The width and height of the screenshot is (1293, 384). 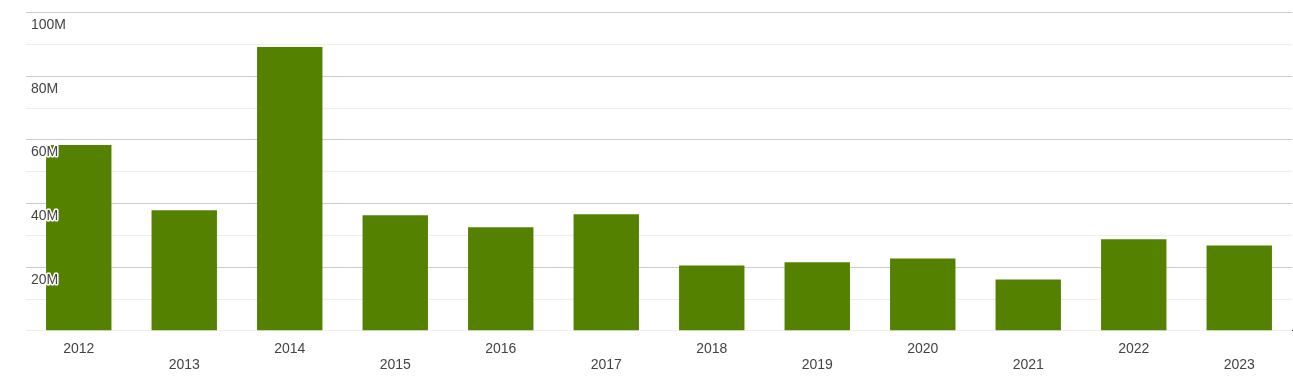 What do you see at coordinates (501, 347) in the screenshot?
I see `x-tick-label: 2016` at bounding box center [501, 347].